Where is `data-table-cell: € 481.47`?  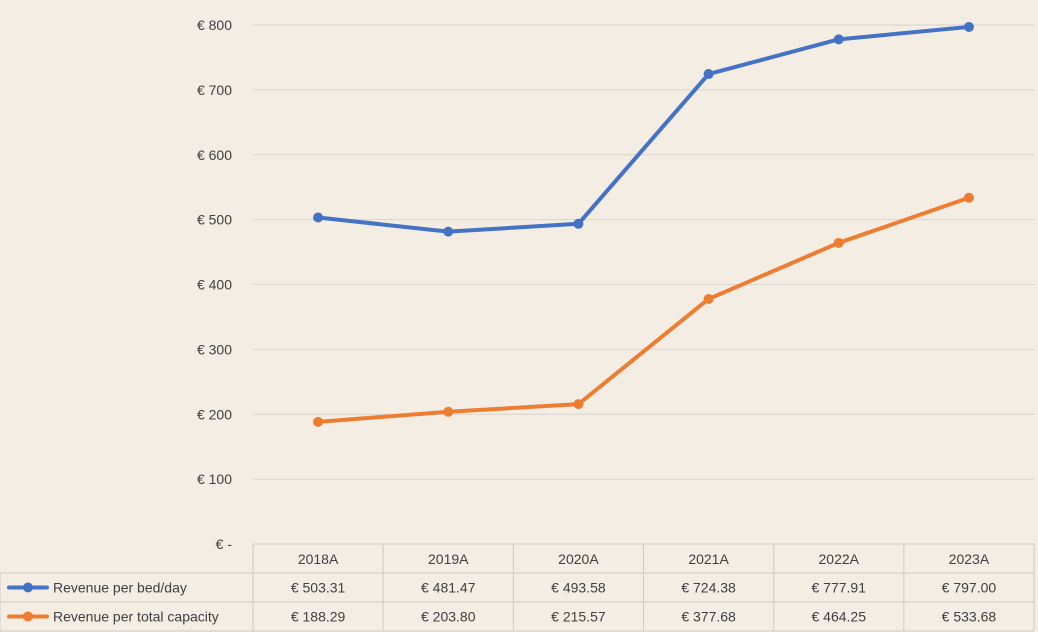 data-table-cell: € 481.47 is located at coordinates (448, 588).